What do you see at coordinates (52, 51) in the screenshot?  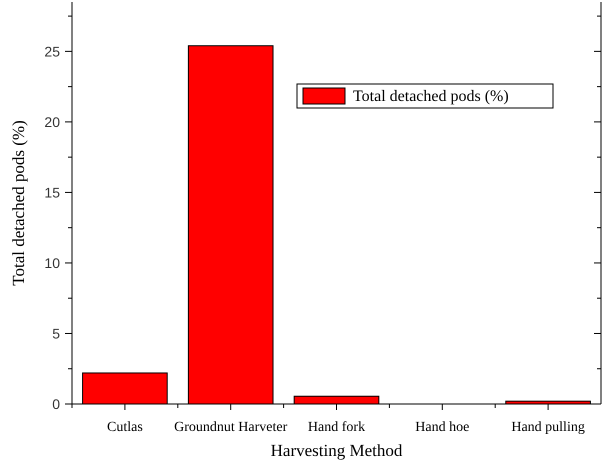 I see `y-tick-label: 25` at bounding box center [52, 51].